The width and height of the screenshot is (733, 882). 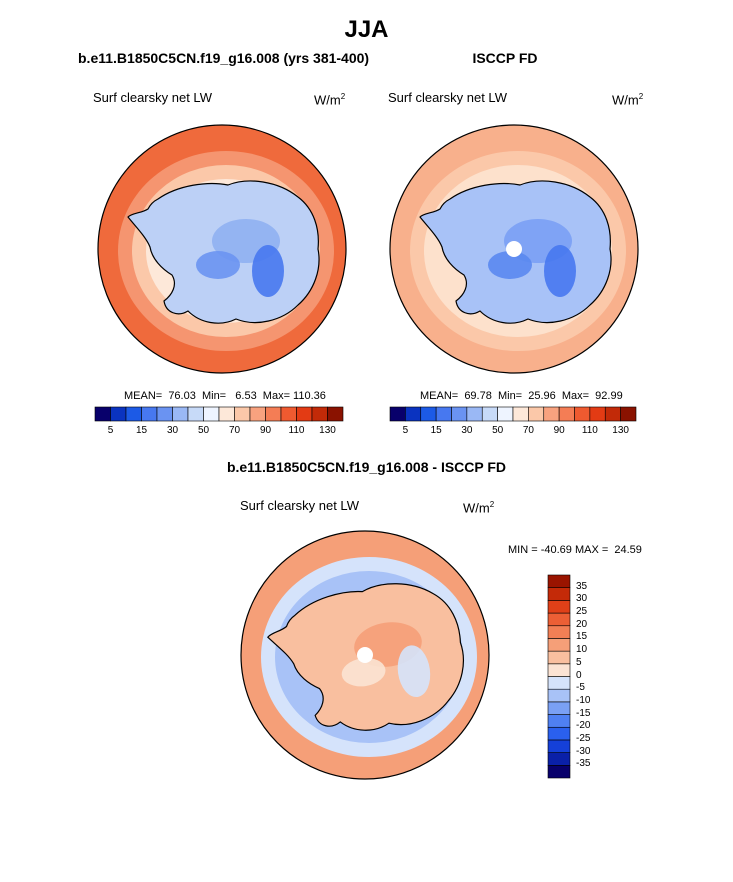 I want to click on diff-variable-label: Surf clearsky net LW, so click(x=299, y=505).